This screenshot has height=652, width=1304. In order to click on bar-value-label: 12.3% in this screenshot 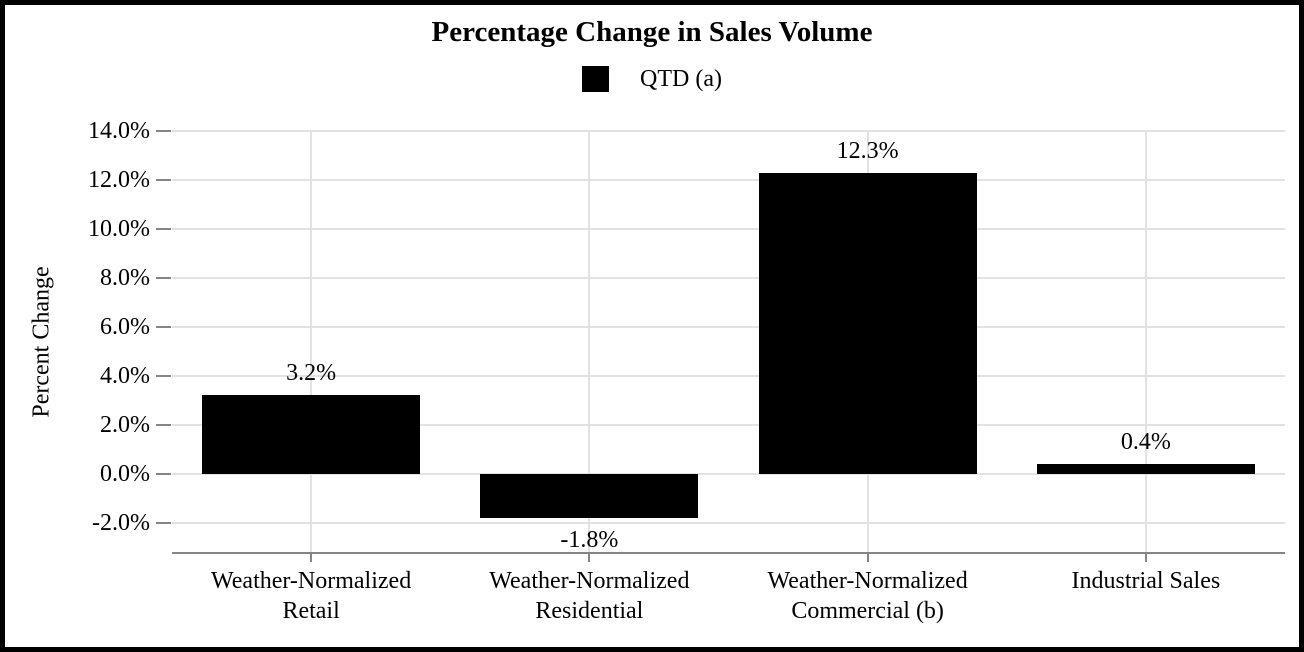, I will do `click(867, 150)`.